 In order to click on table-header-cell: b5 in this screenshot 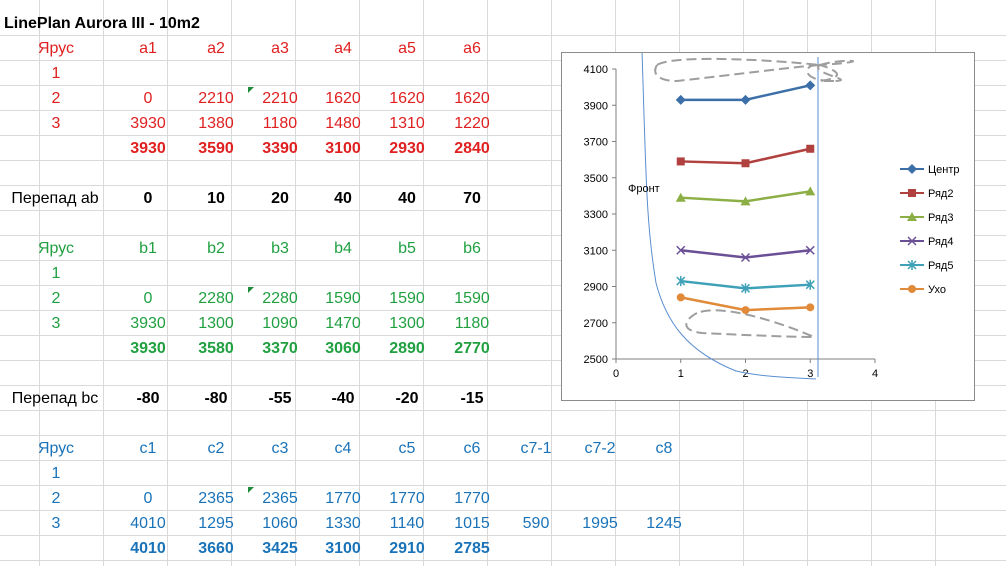, I will do `click(407, 248)`.